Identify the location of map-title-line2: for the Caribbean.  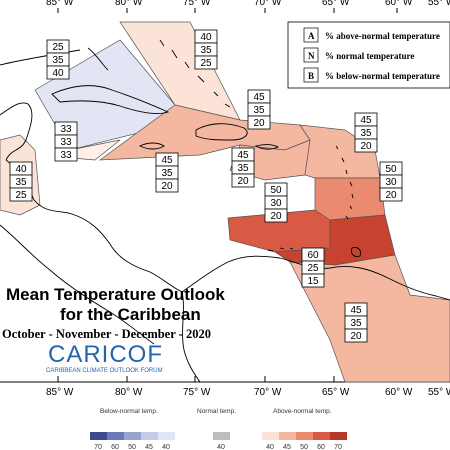
(130, 314).